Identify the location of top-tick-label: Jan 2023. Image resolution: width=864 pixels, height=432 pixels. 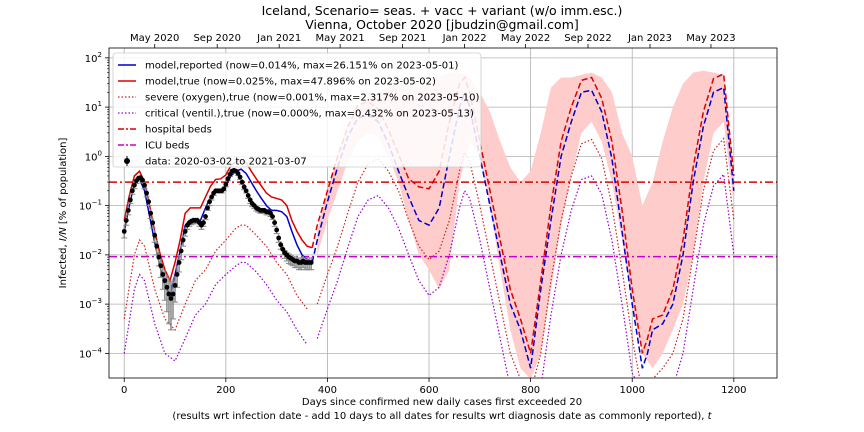
(649, 38).